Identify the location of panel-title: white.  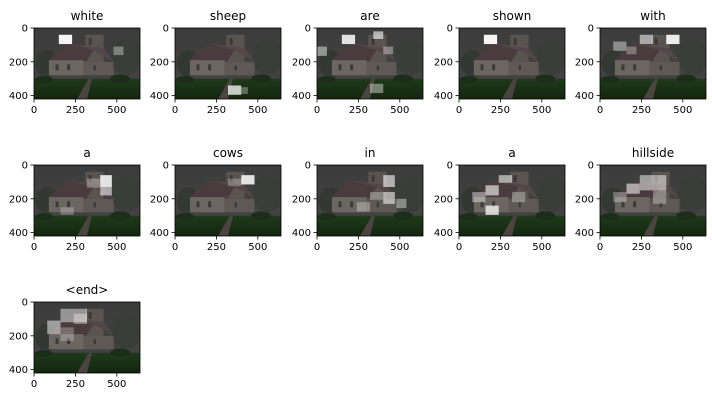
(87, 16).